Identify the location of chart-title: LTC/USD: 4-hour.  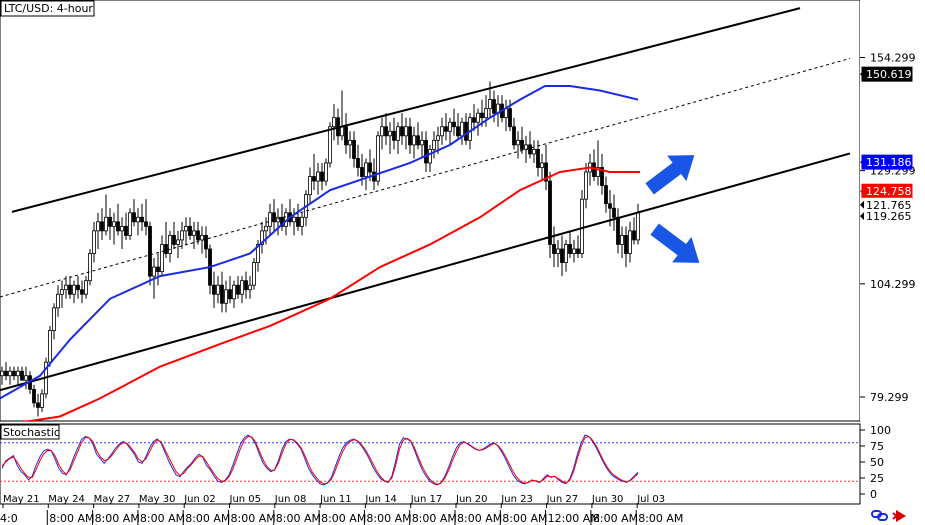
(48, 8).